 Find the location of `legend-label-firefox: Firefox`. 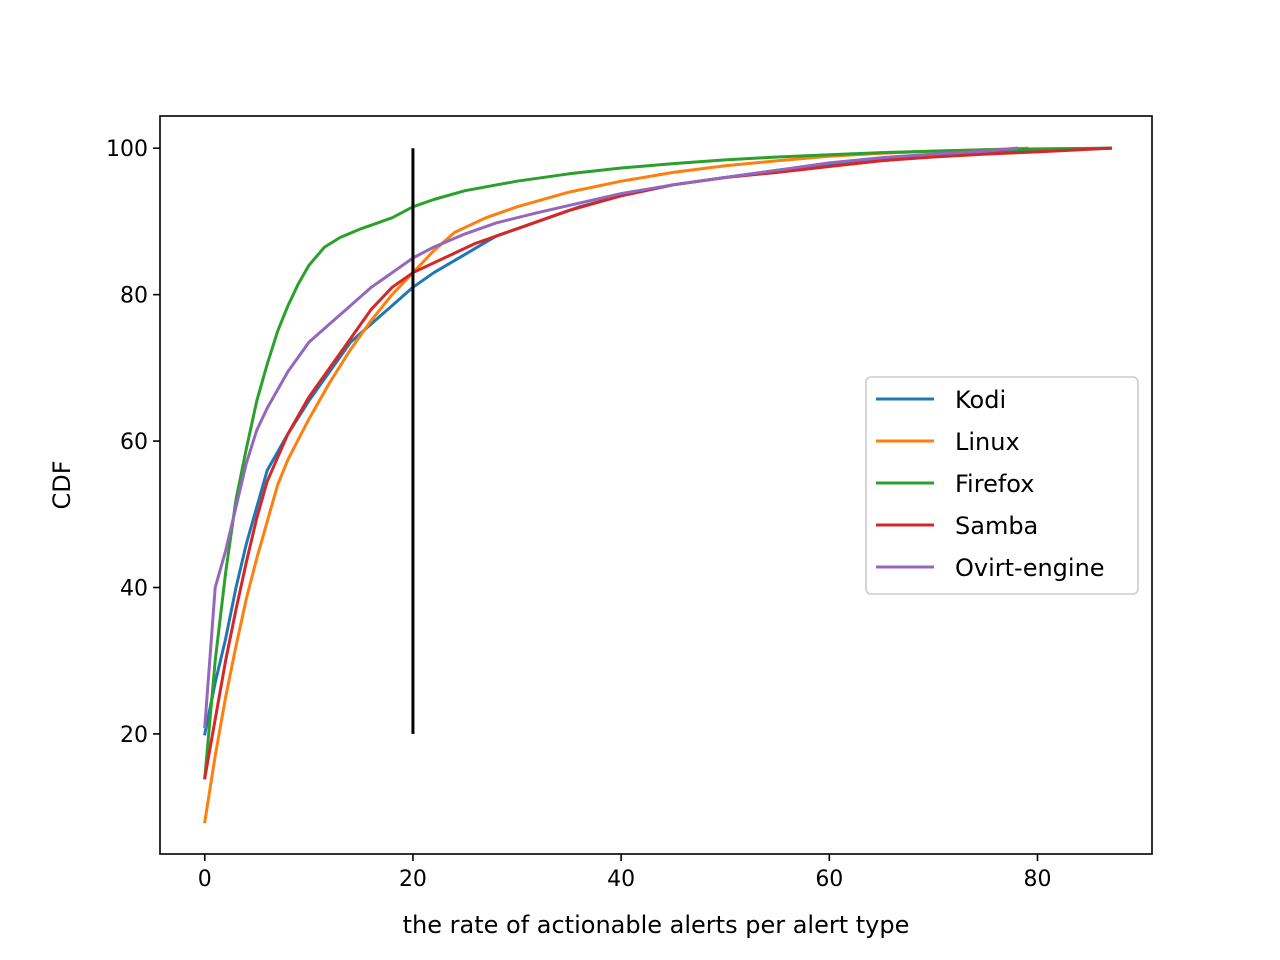

legend-label-firefox: Firefox is located at coordinates (994, 484).